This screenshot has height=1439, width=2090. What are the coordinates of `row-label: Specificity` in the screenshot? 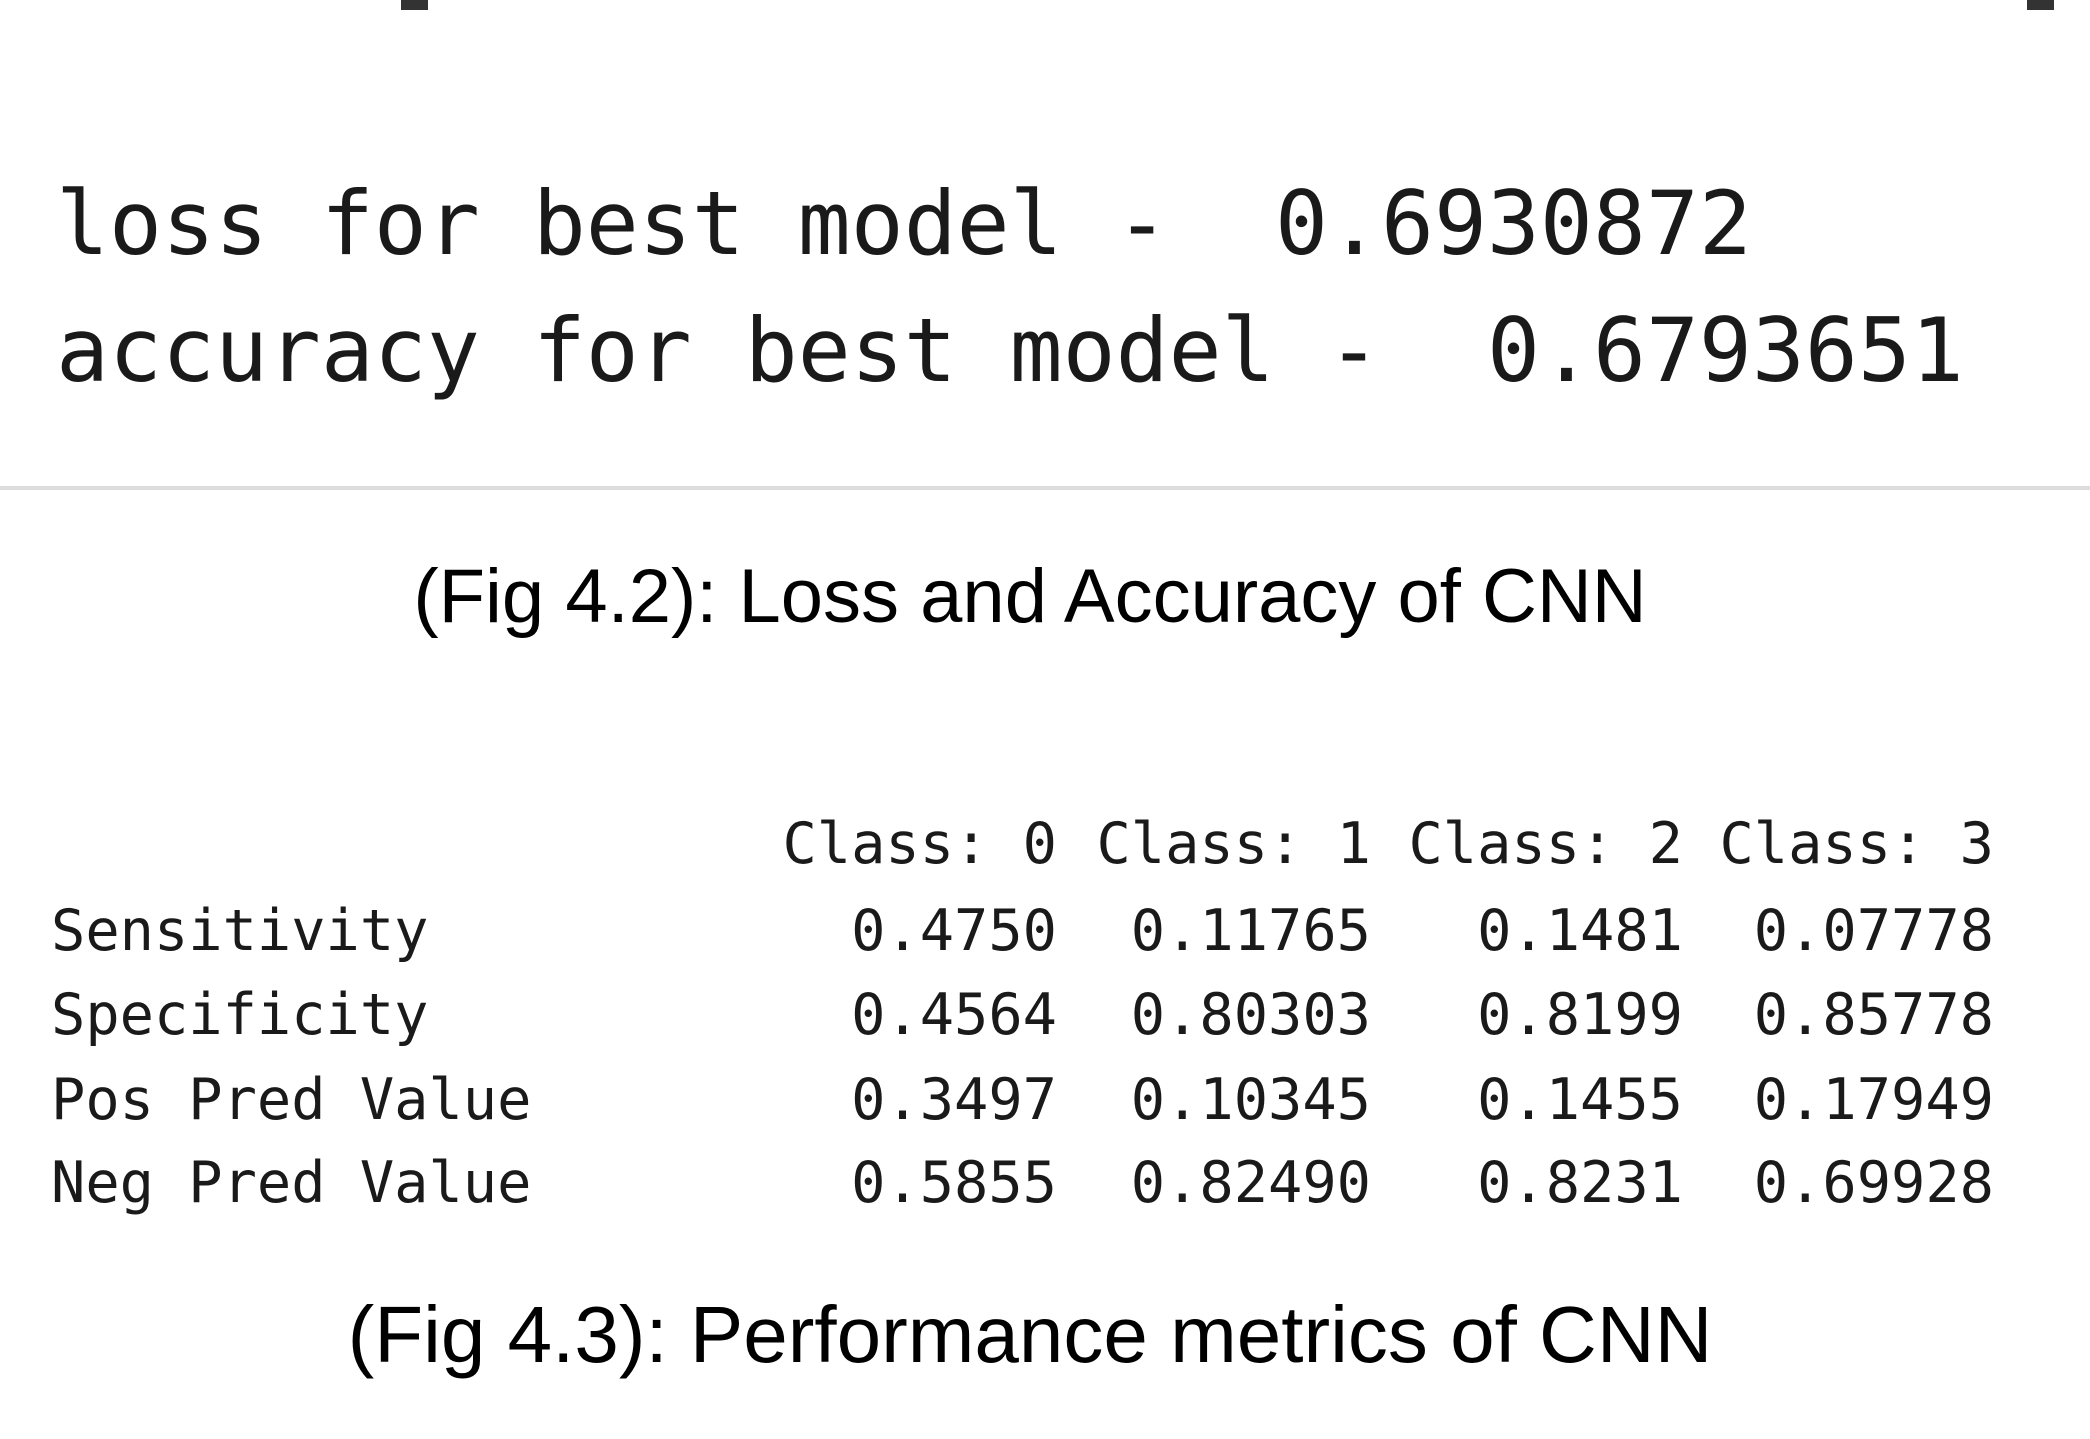 It's located at (240, 1015).